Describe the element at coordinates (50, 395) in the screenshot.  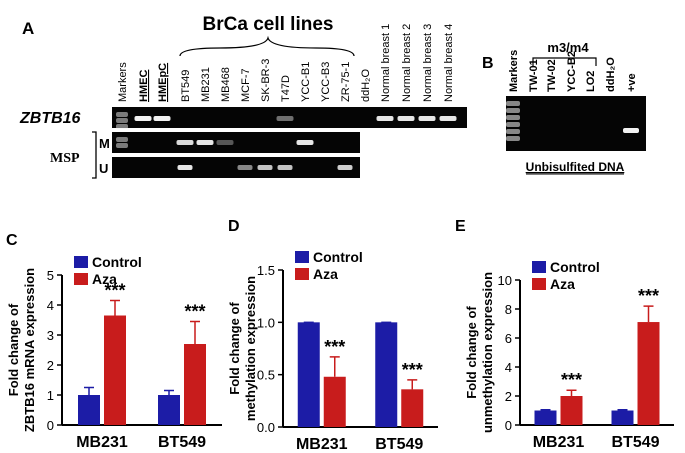
I see `y-tick-label: 1` at that location.